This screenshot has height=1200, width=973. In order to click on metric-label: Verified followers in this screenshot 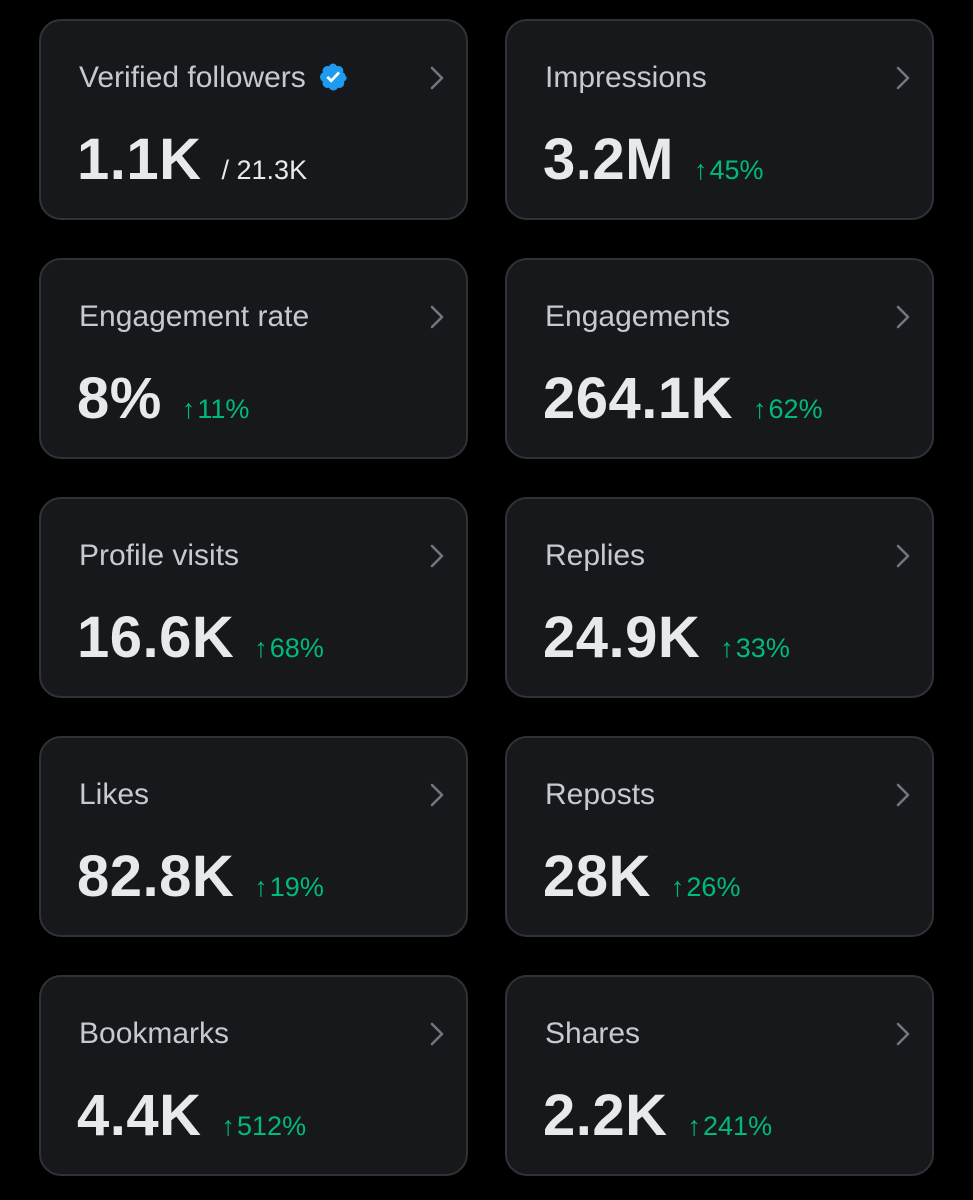, I will do `click(192, 77)`.